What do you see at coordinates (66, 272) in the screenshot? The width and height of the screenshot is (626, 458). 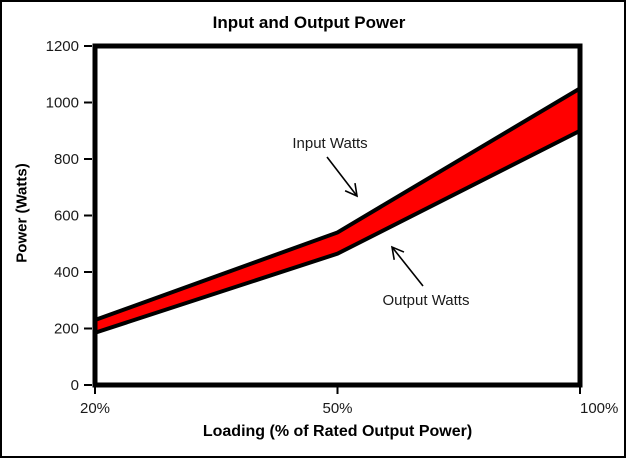 I see `y-tick-label: 400` at bounding box center [66, 272].